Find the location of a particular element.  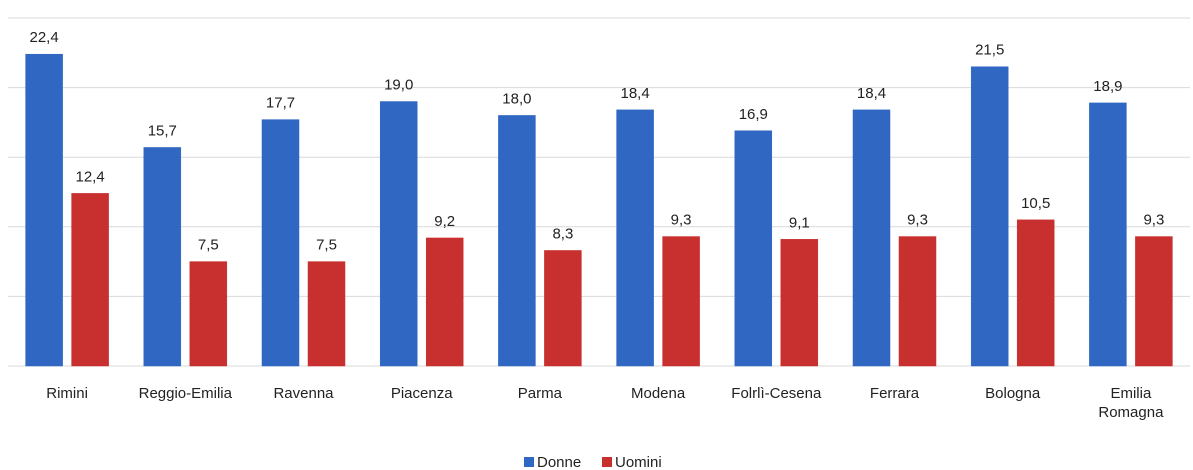

value-label: 17,7 is located at coordinates (280, 103).